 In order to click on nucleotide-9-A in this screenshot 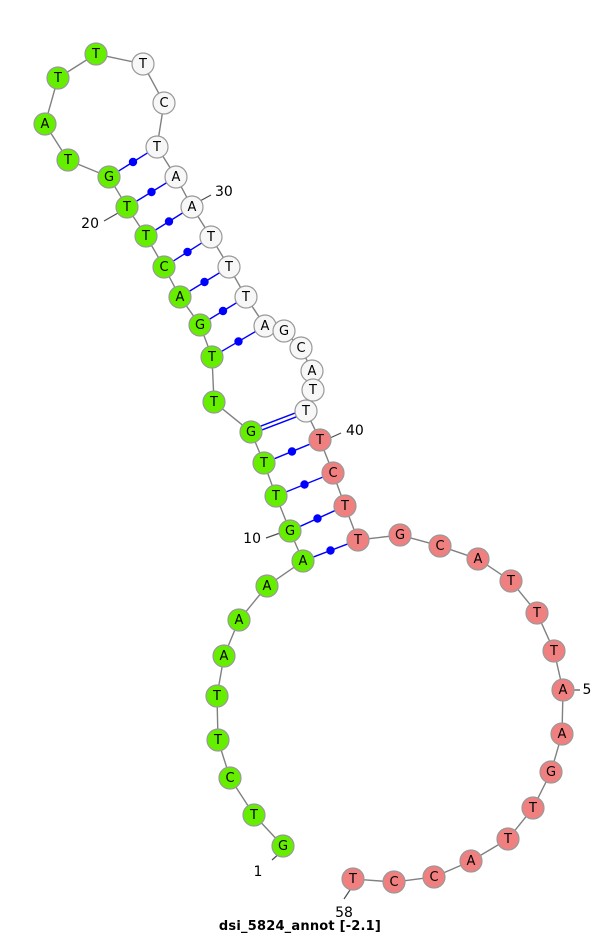, I will do `click(303, 561)`.